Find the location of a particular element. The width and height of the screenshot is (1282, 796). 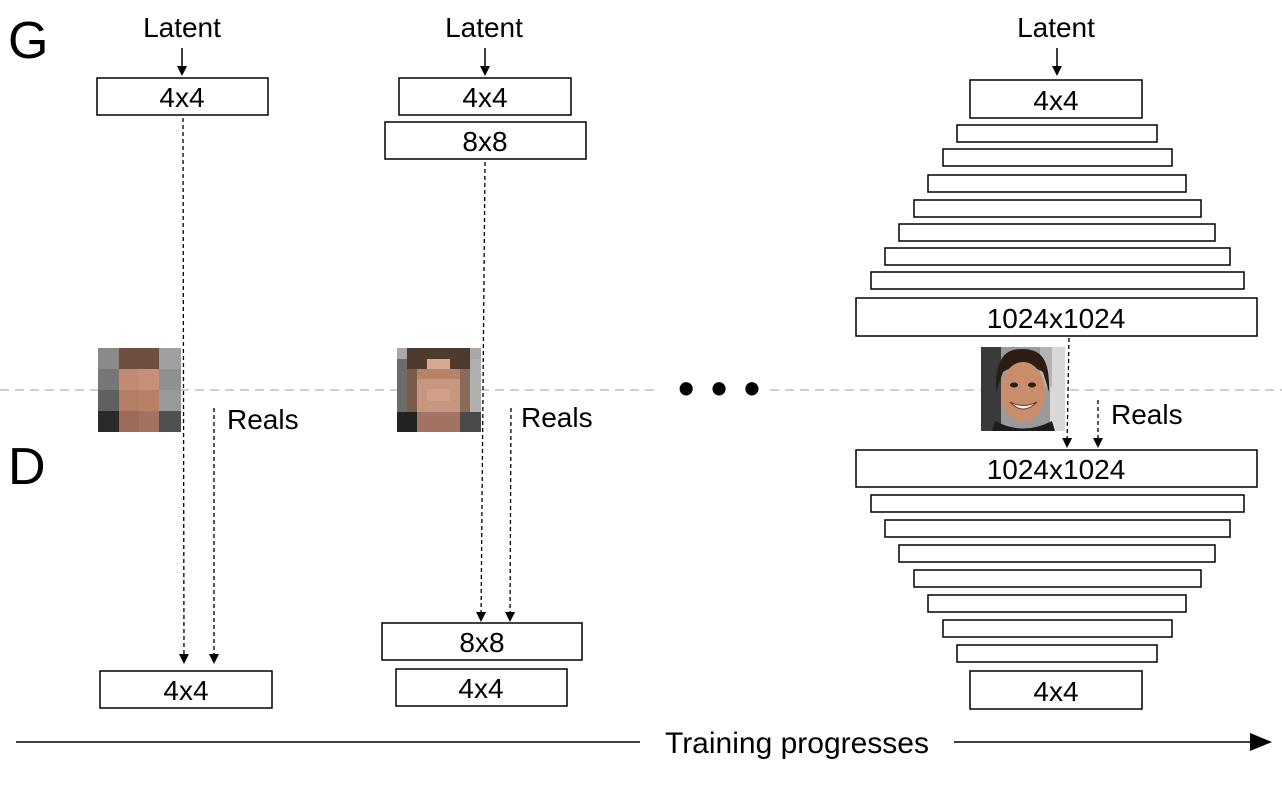

generator-block-label: 1024x1024 is located at coordinates (1056, 318).